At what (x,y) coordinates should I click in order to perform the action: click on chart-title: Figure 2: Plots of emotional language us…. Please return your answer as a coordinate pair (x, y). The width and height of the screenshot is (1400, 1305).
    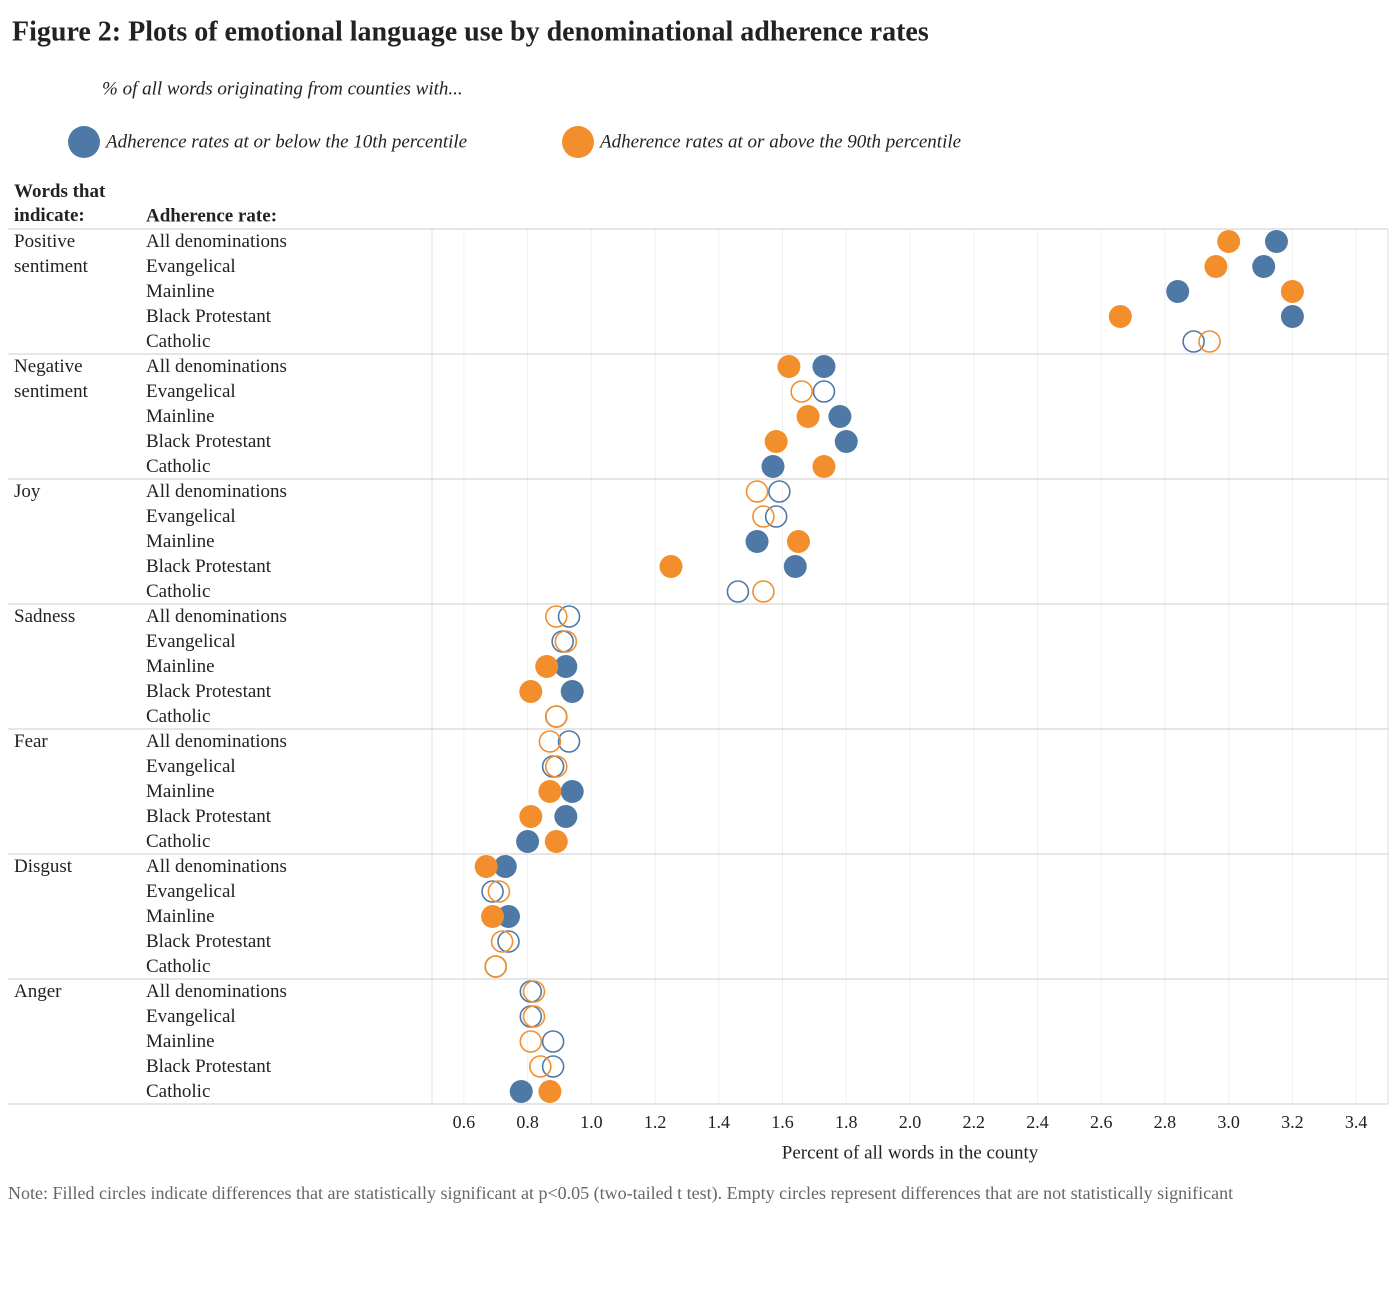
    Looking at the image, I should click on (470, 31).